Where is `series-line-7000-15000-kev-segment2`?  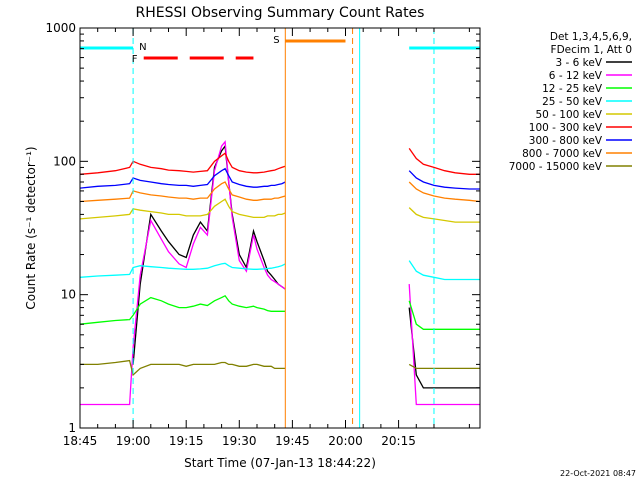 series-line-7000-15000-kev-segment2 is located at coordinates (444, 366).